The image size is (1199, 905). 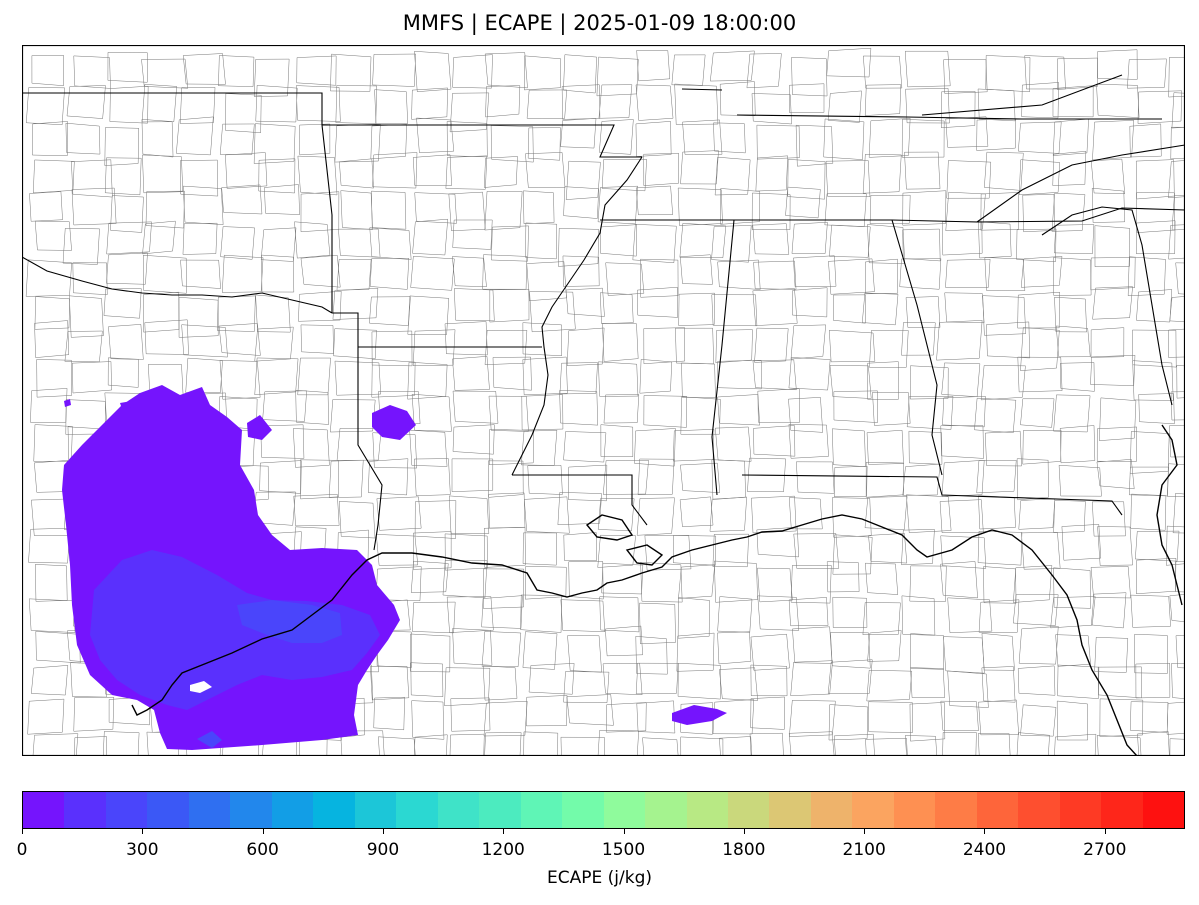 What do you see at coordinates (744, 850) in the screenshot?
I see `colorbar-tick-label: 1800` at bounding box center [744, 850].